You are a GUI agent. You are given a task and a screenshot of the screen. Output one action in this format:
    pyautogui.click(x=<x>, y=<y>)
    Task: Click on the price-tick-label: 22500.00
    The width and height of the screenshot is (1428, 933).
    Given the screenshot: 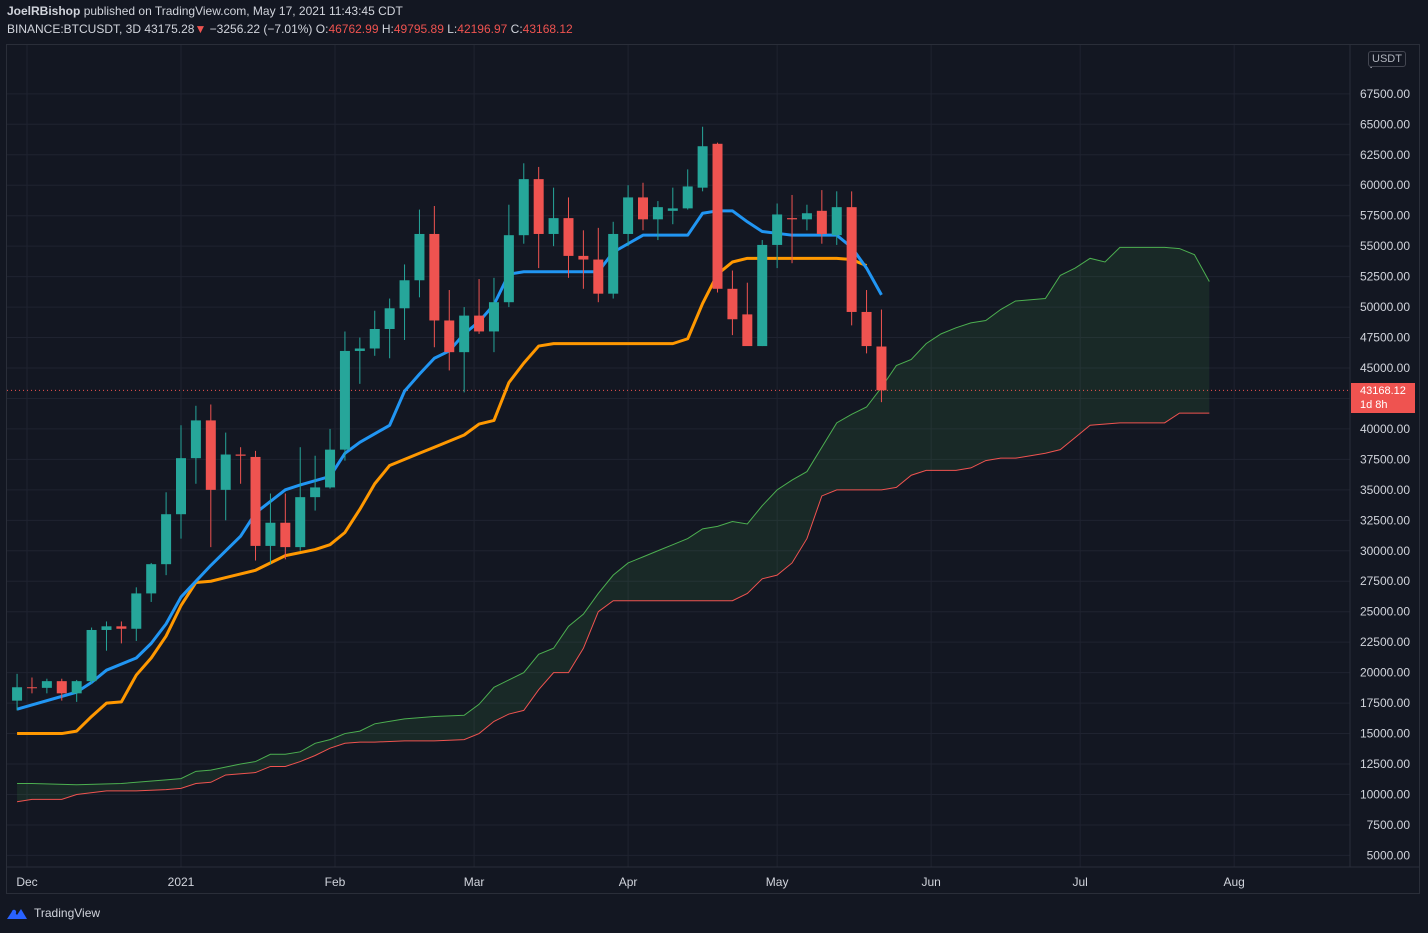 What is the action you would take?
    pyautogui.click(x=1385, y=642)
    